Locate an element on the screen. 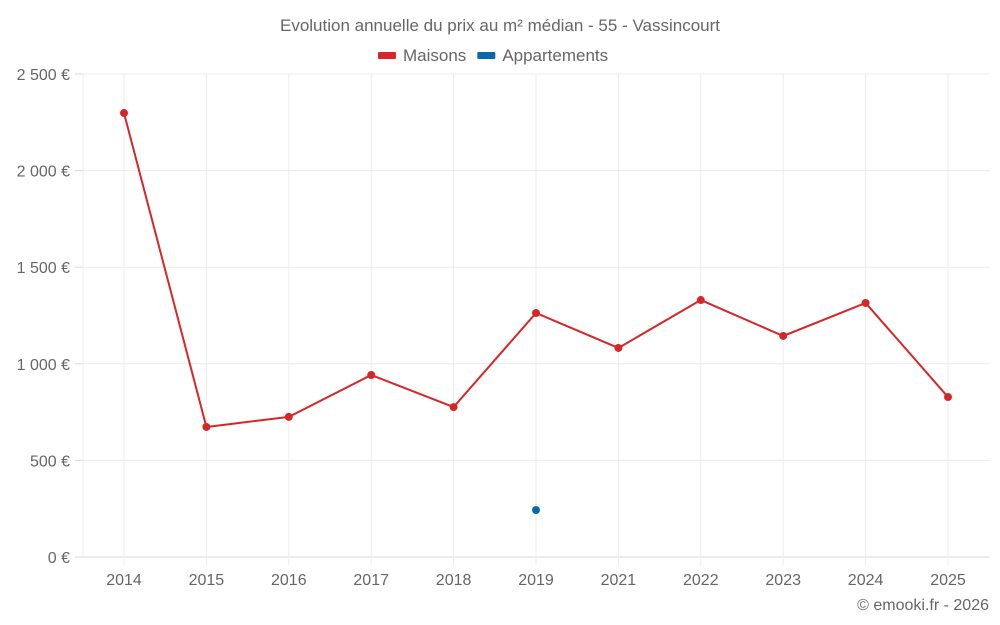 The height and width of the screenshot is (625, 1000). chart-legend: Maisons Appartements is located at coordinates (493, 55).